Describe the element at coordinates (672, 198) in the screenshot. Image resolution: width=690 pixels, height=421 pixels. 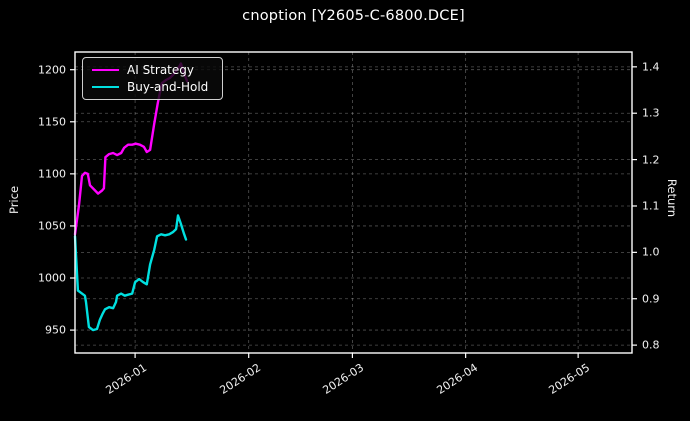
I see `y-axis-label-return: Return` at that location.